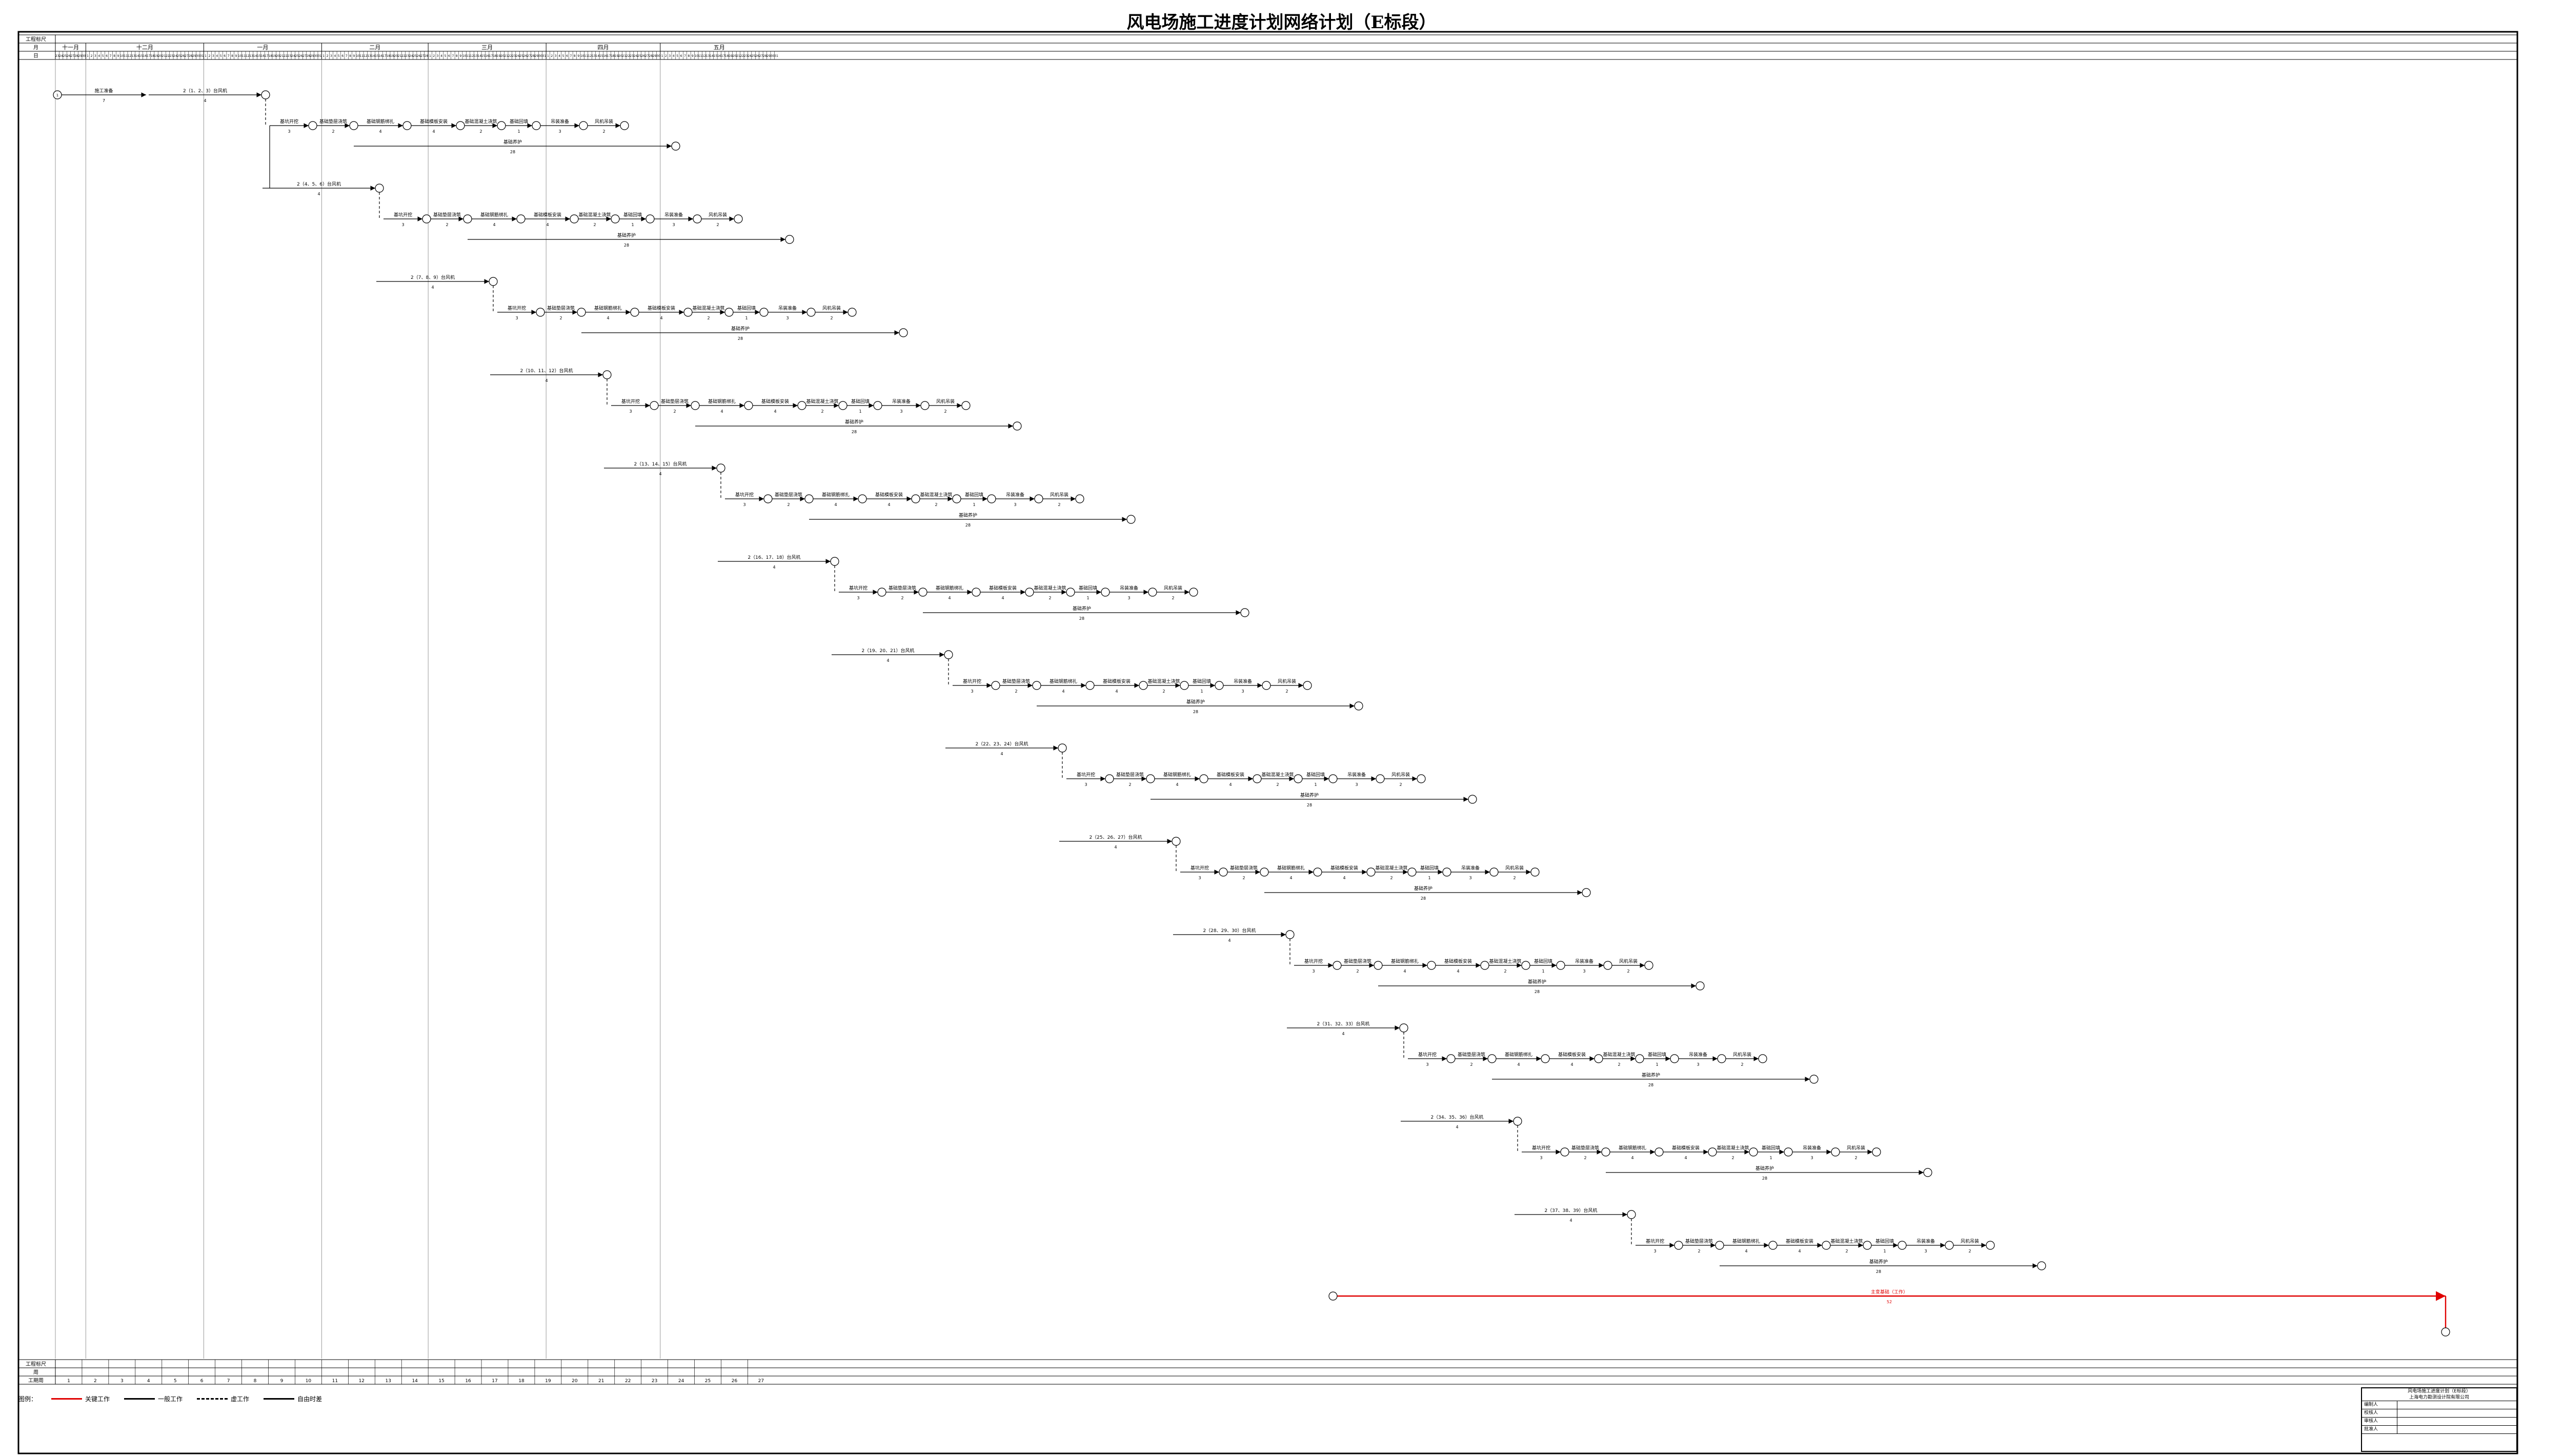  I want to click on week-number: 8, so click(255, 1381).